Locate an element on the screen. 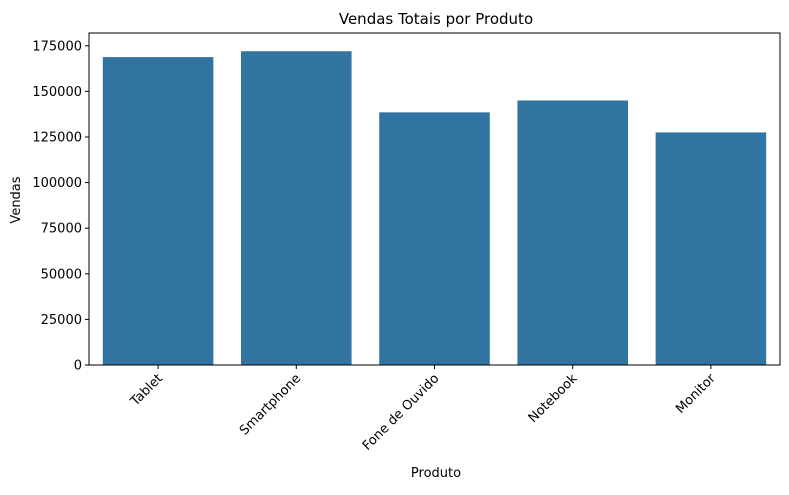  y-tick-label: 150000 is located at coordinates (57, 92).